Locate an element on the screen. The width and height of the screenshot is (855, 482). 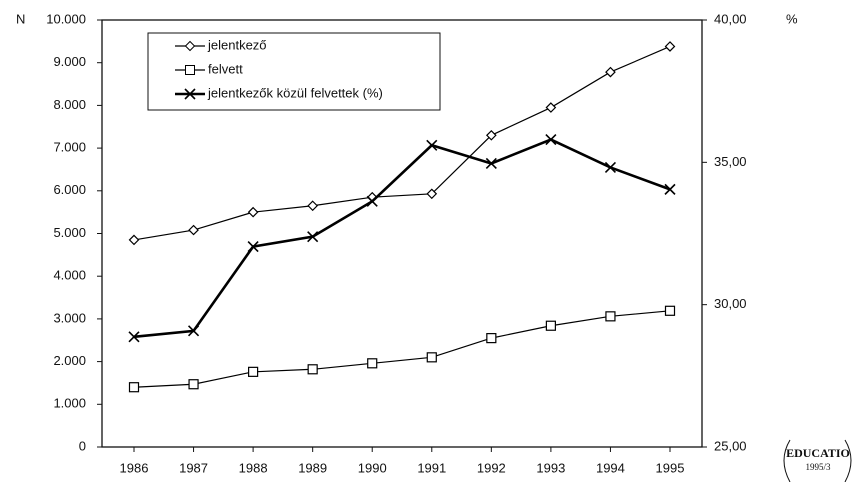
y-tick-label: 4.000 is located at coordinates (69, 275).